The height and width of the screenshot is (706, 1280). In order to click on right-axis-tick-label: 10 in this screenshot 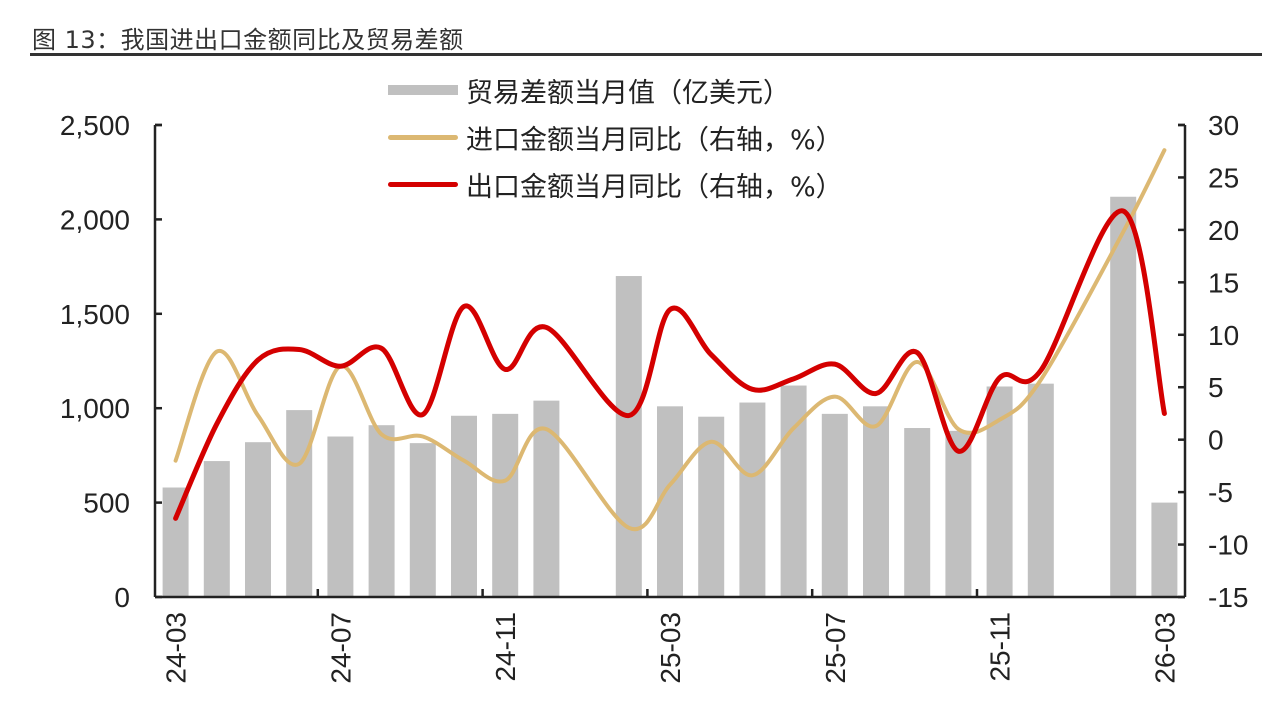, I will do `click(1223, 335)`.